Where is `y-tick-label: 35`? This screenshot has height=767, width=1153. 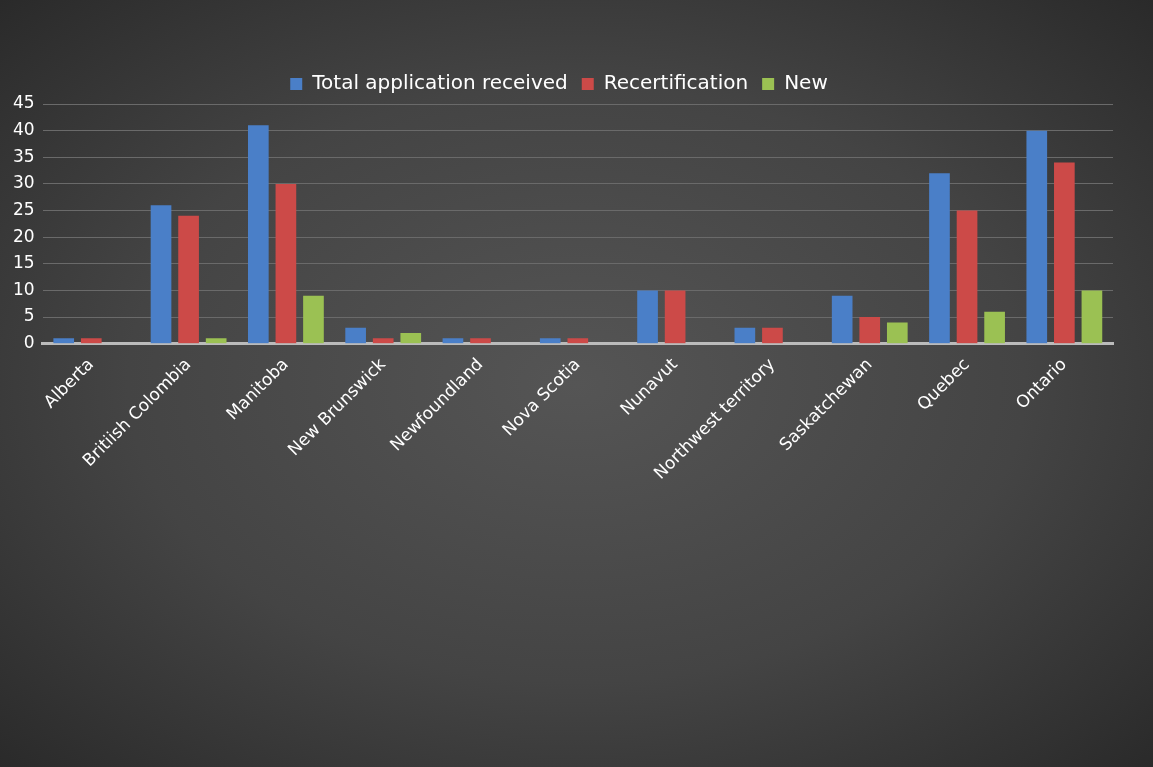
y-tick-label: 35 is located at coordinates (23, 155).